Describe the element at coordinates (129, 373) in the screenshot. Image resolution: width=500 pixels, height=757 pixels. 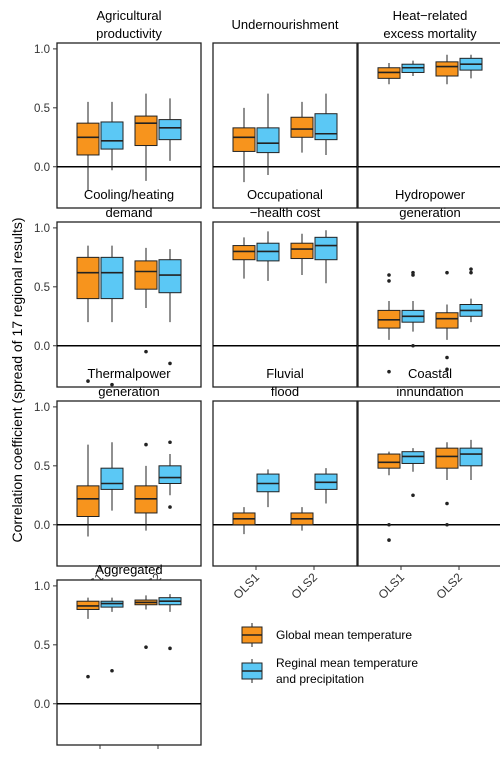
I see `panel-title-line: Thermalpower` at that location.